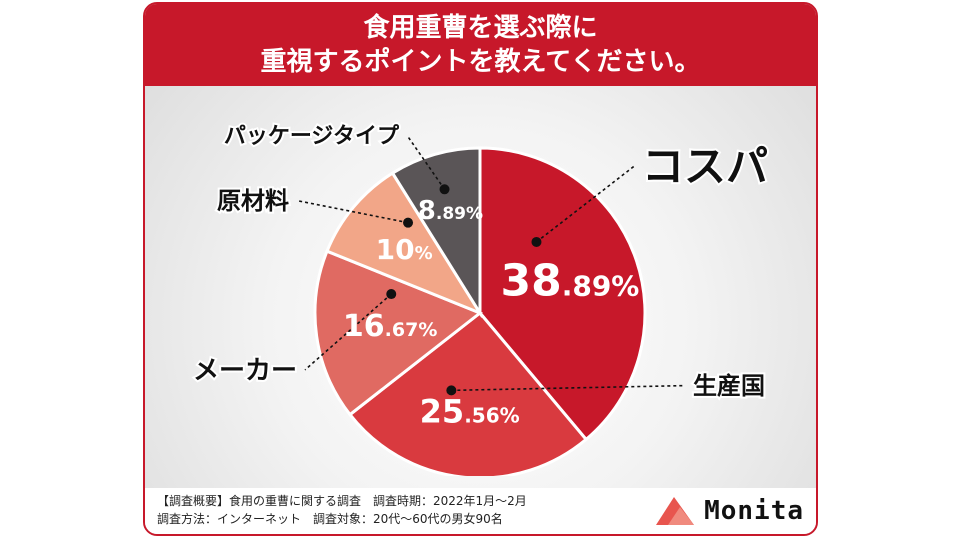 Image resolution: width=960 pixels, height=540 pixels. What do you see at coordinates (754, 511) in the screenshot?
I see `logo-text: Monita` at bounding box center [754, 511].